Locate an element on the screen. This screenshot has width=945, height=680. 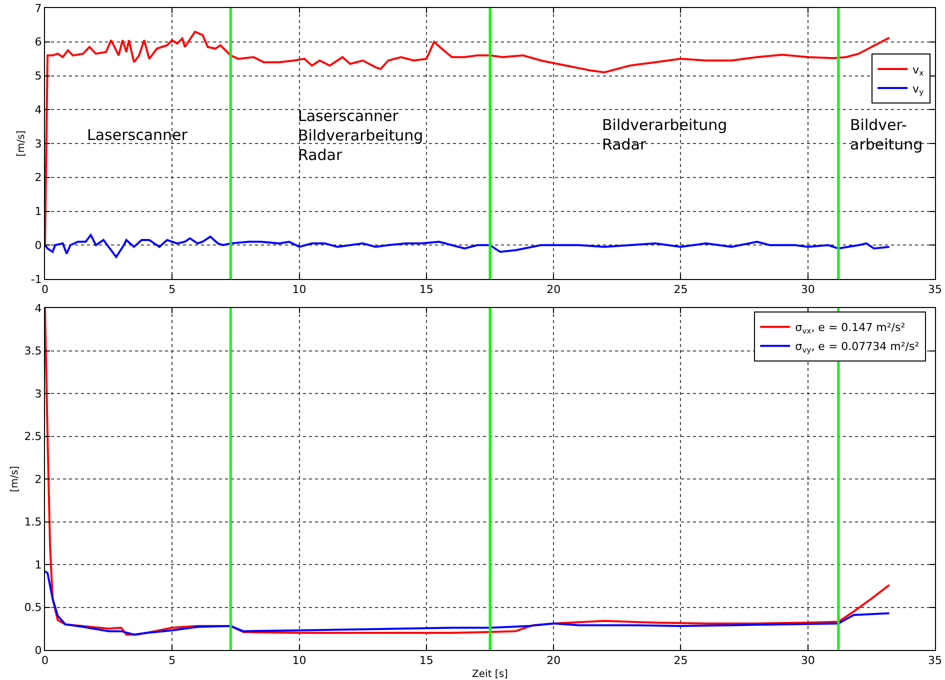
annotation: Bildverarbeitung Radar is located at coordinates (665, 135).